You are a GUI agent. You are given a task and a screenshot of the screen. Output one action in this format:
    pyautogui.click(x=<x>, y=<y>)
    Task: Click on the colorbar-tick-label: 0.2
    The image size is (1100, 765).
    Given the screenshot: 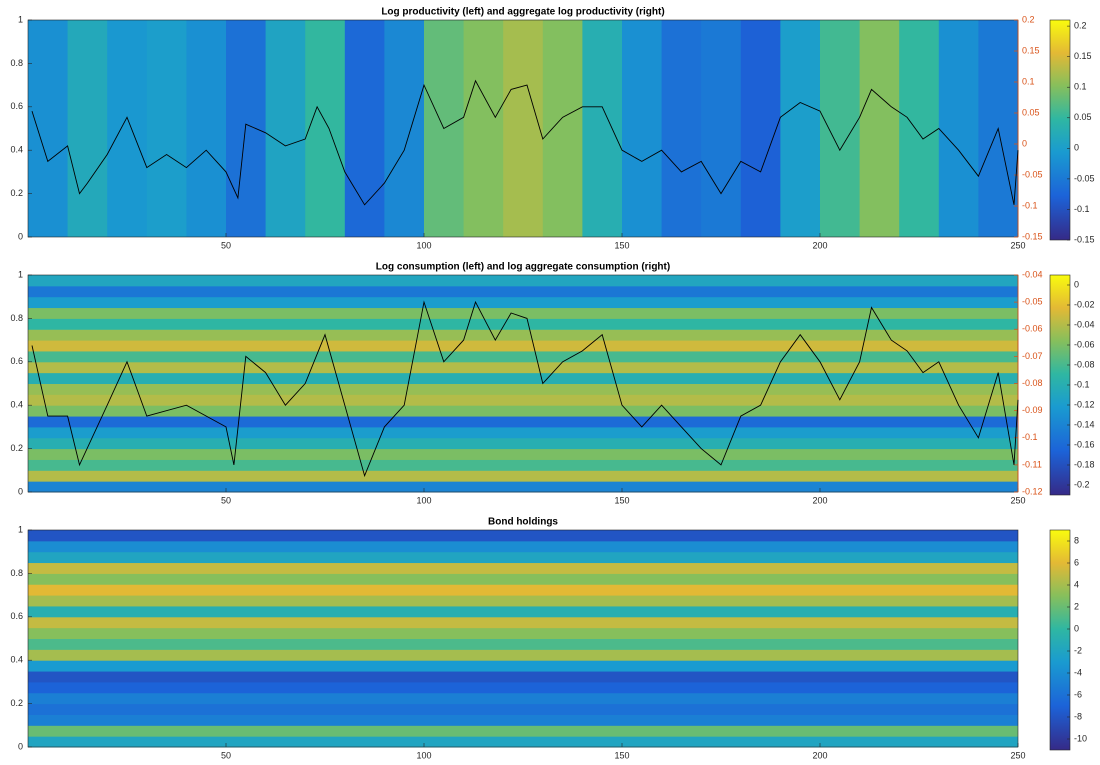 What is the action you would take?
    pyautogui.click(x=1080, y=25)
    